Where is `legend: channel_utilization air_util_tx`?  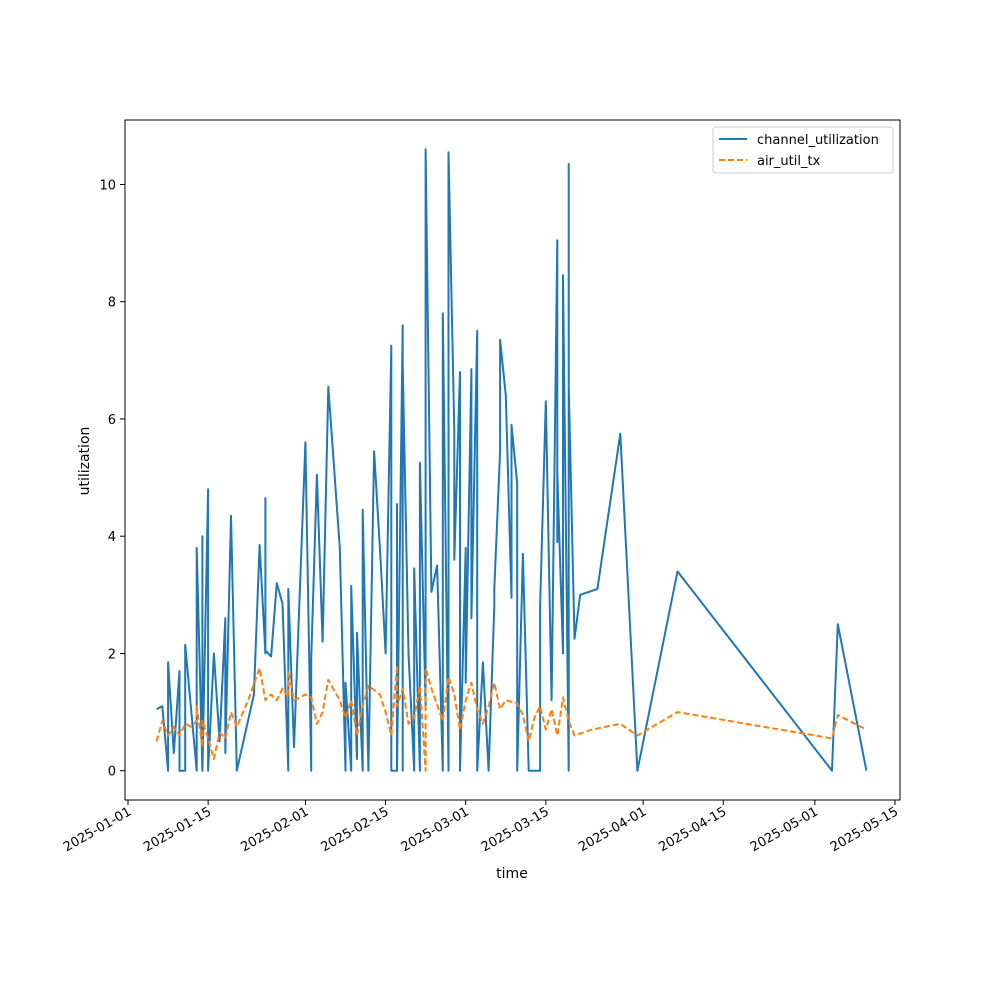
legend: channel_utilization air_util_tx is located at coordinates (803, 150).